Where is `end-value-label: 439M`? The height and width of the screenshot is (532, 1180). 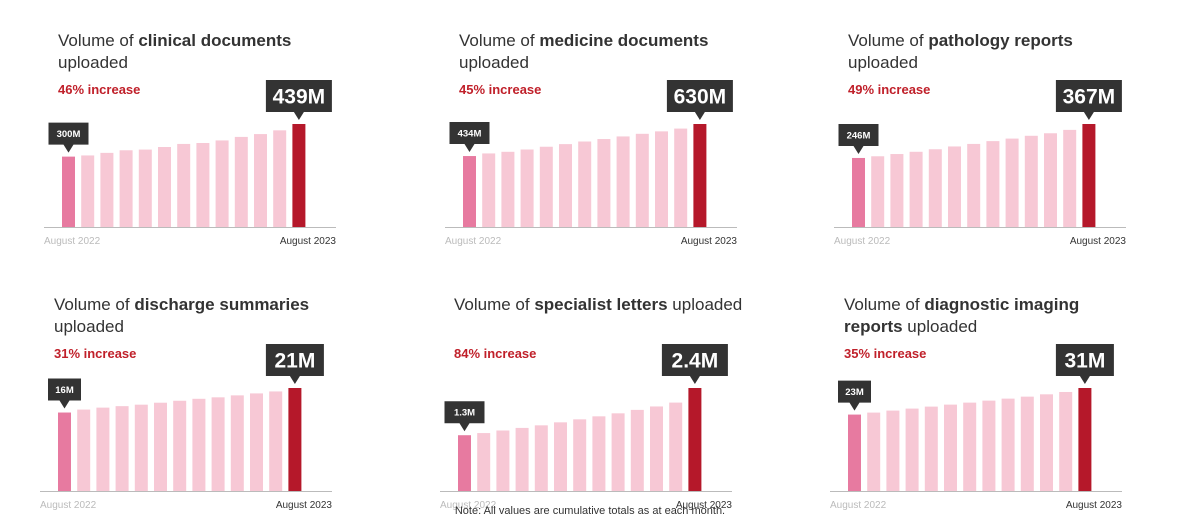
end-value-label: 439M is located at coordinates (299, 97).